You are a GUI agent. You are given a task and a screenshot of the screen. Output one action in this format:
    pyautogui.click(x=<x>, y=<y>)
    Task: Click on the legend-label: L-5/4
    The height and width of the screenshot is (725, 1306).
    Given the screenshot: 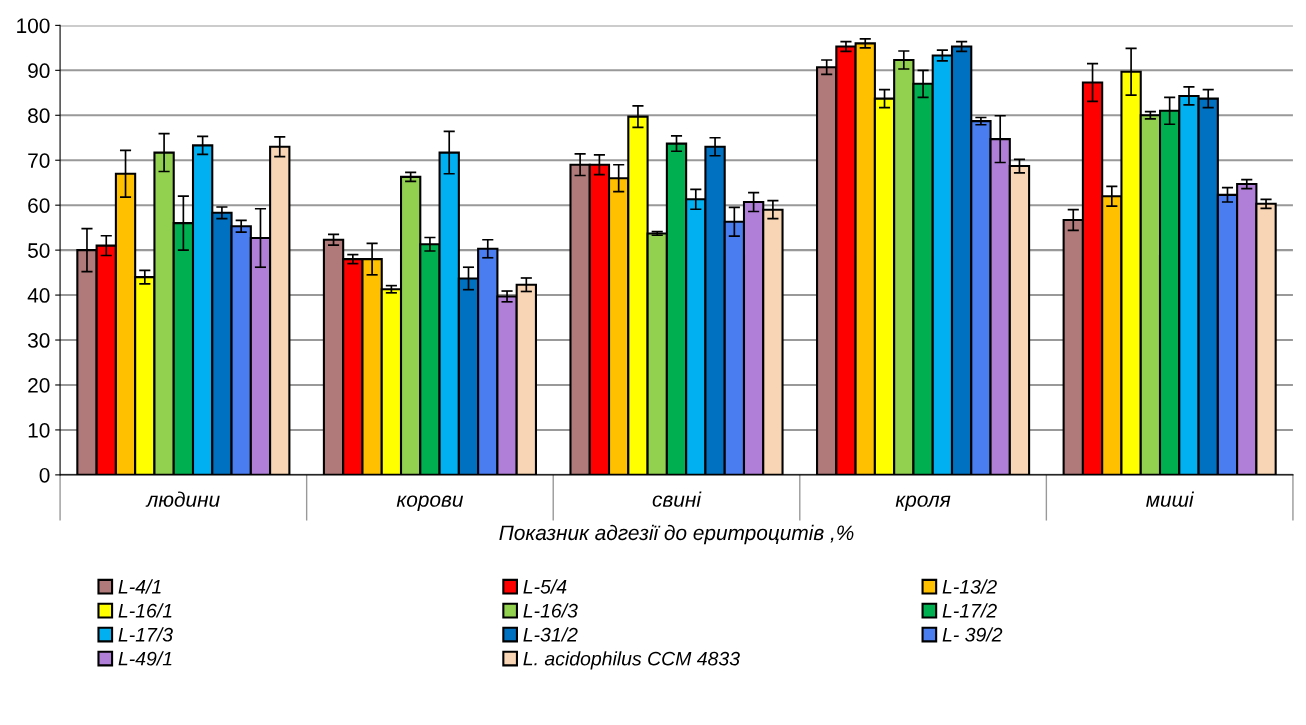 What is the action you would take?
    pyautogui.click(x=545, y=586)
    